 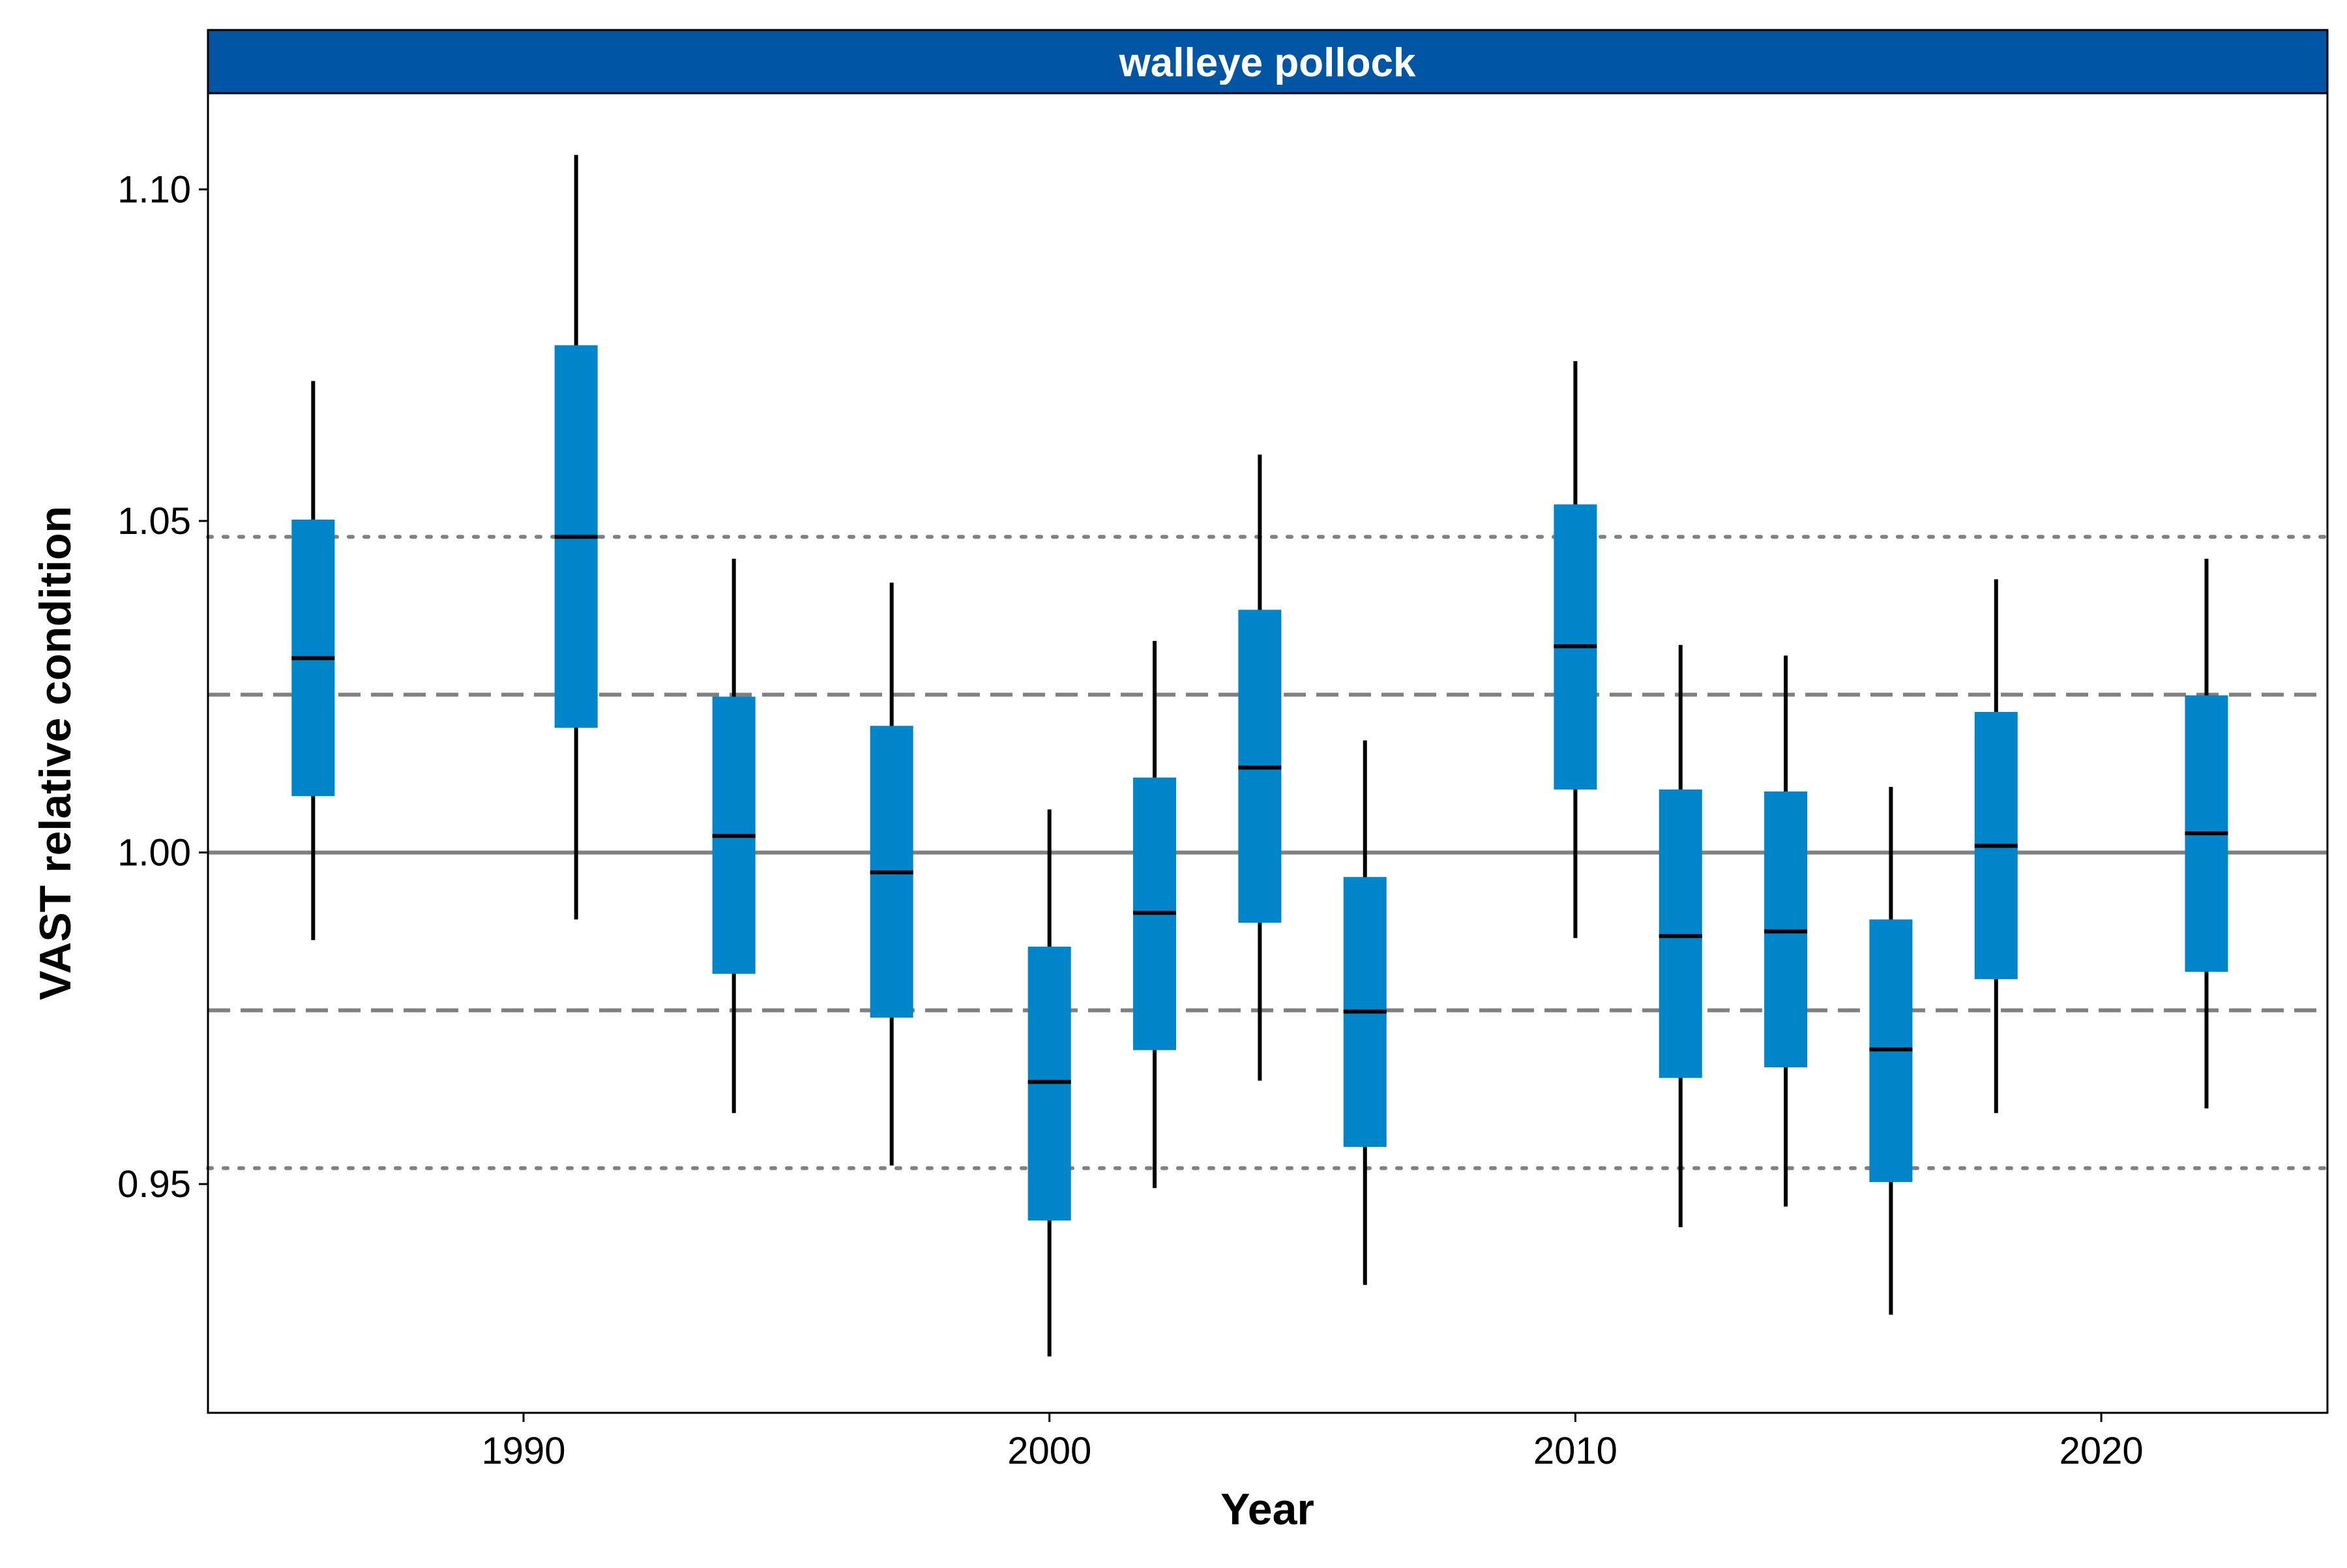 I want to click on box-2018, so click(x=1996, y=847).